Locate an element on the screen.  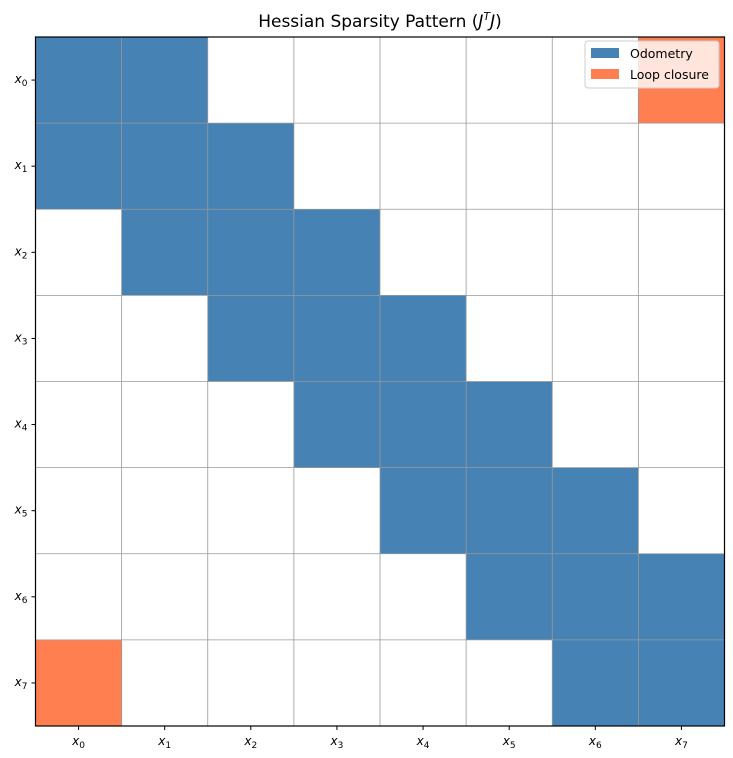
x-tick-label: x6 is located at coordinates (595, 742).